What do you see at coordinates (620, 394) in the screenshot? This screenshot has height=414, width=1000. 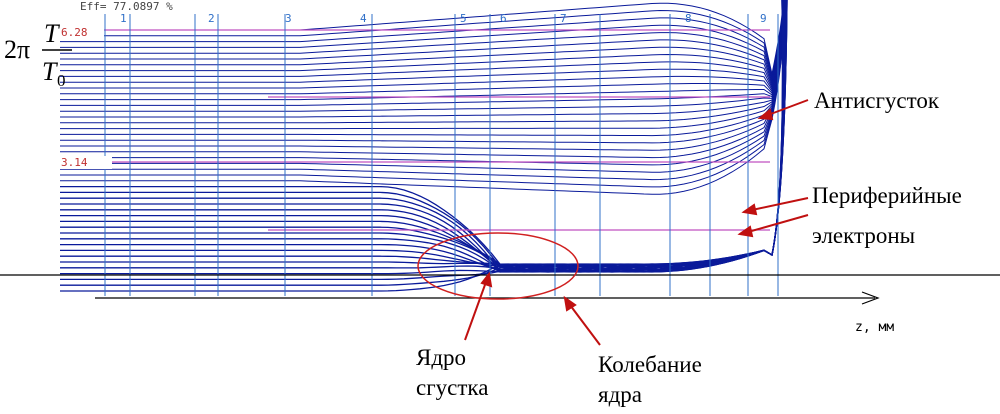 I see `annotation: ядра` at bounding box center [620, 394].